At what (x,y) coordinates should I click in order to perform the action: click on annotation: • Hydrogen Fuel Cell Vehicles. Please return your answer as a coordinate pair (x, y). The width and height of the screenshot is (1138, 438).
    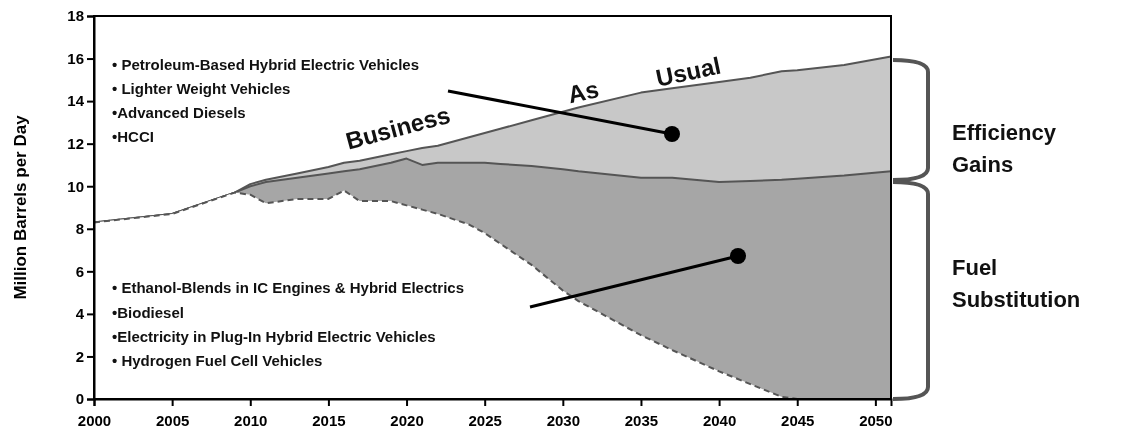
    Looking at the image, I should click on (217, 360).